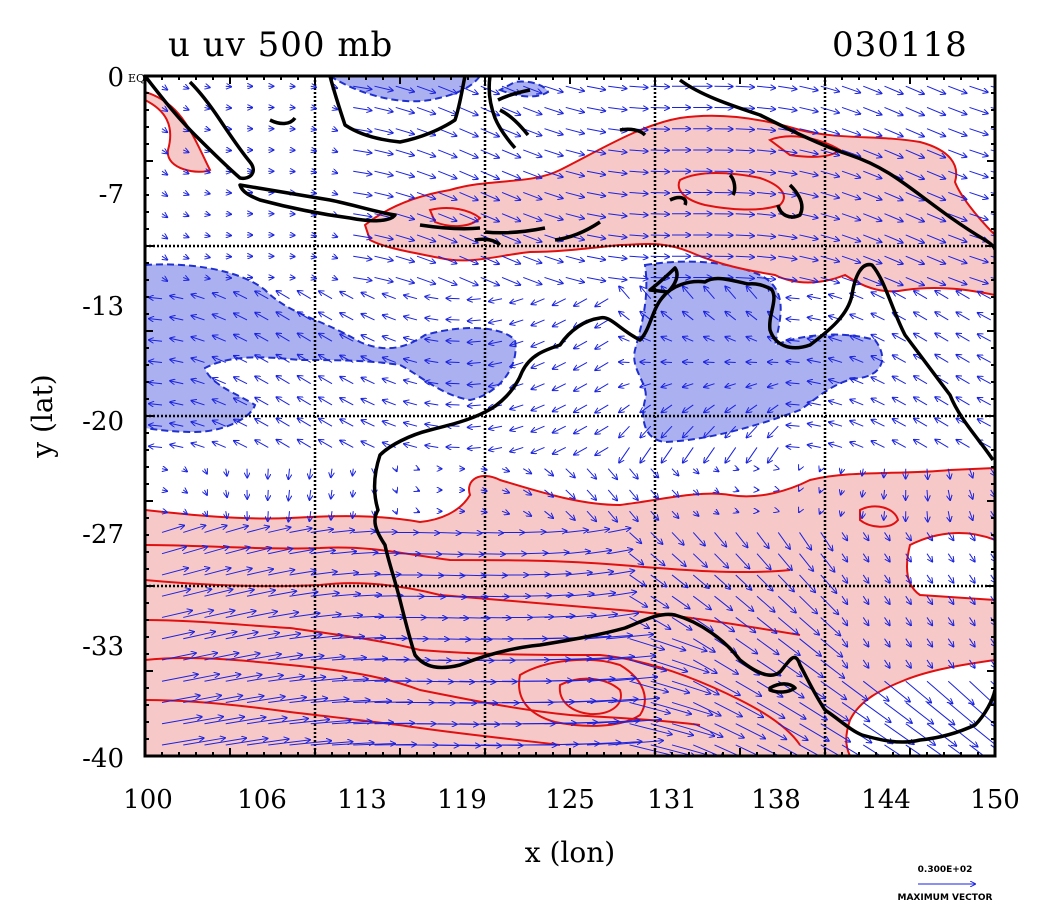  I want to click on reference-vector-magnitude: 0.300E+02, so click(945, 870).